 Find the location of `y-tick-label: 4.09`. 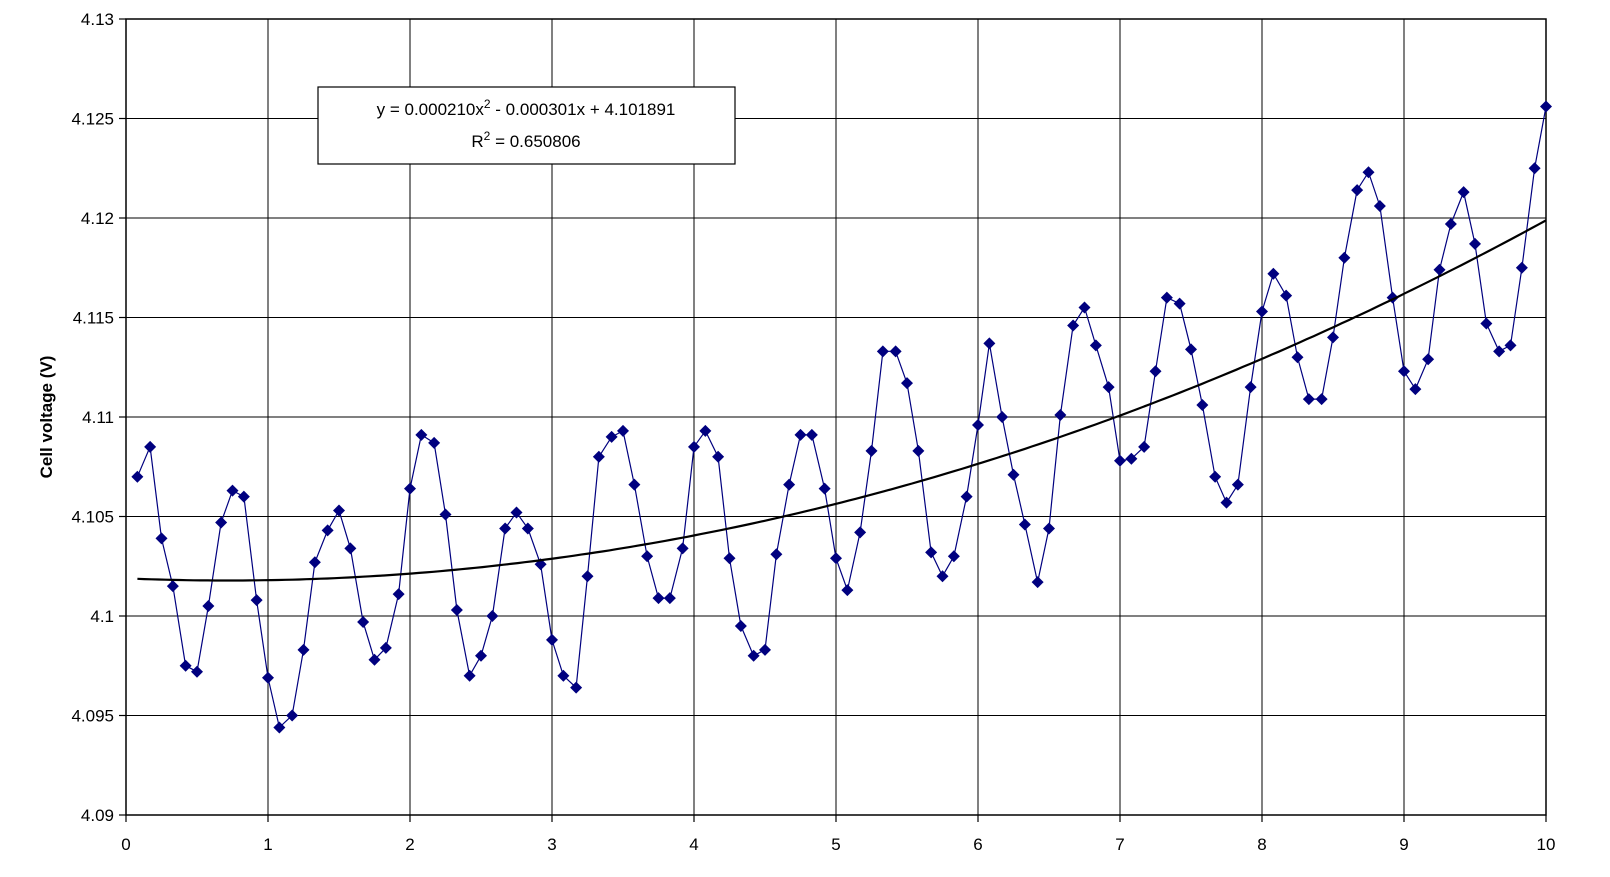

y-tick-label: 4.09 is located at coordinates (97, 815).